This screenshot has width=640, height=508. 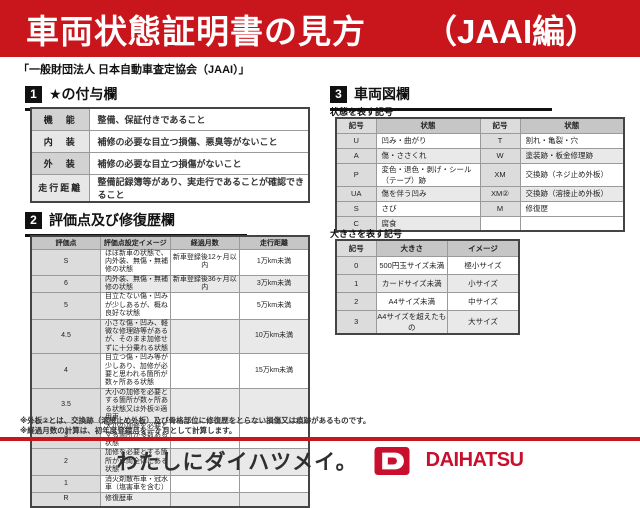 I want to click on image-cell: 大小の加修を必要とする箇所が数ヶ所ある状態又は外板②適用車, so click(x=135, y=405).